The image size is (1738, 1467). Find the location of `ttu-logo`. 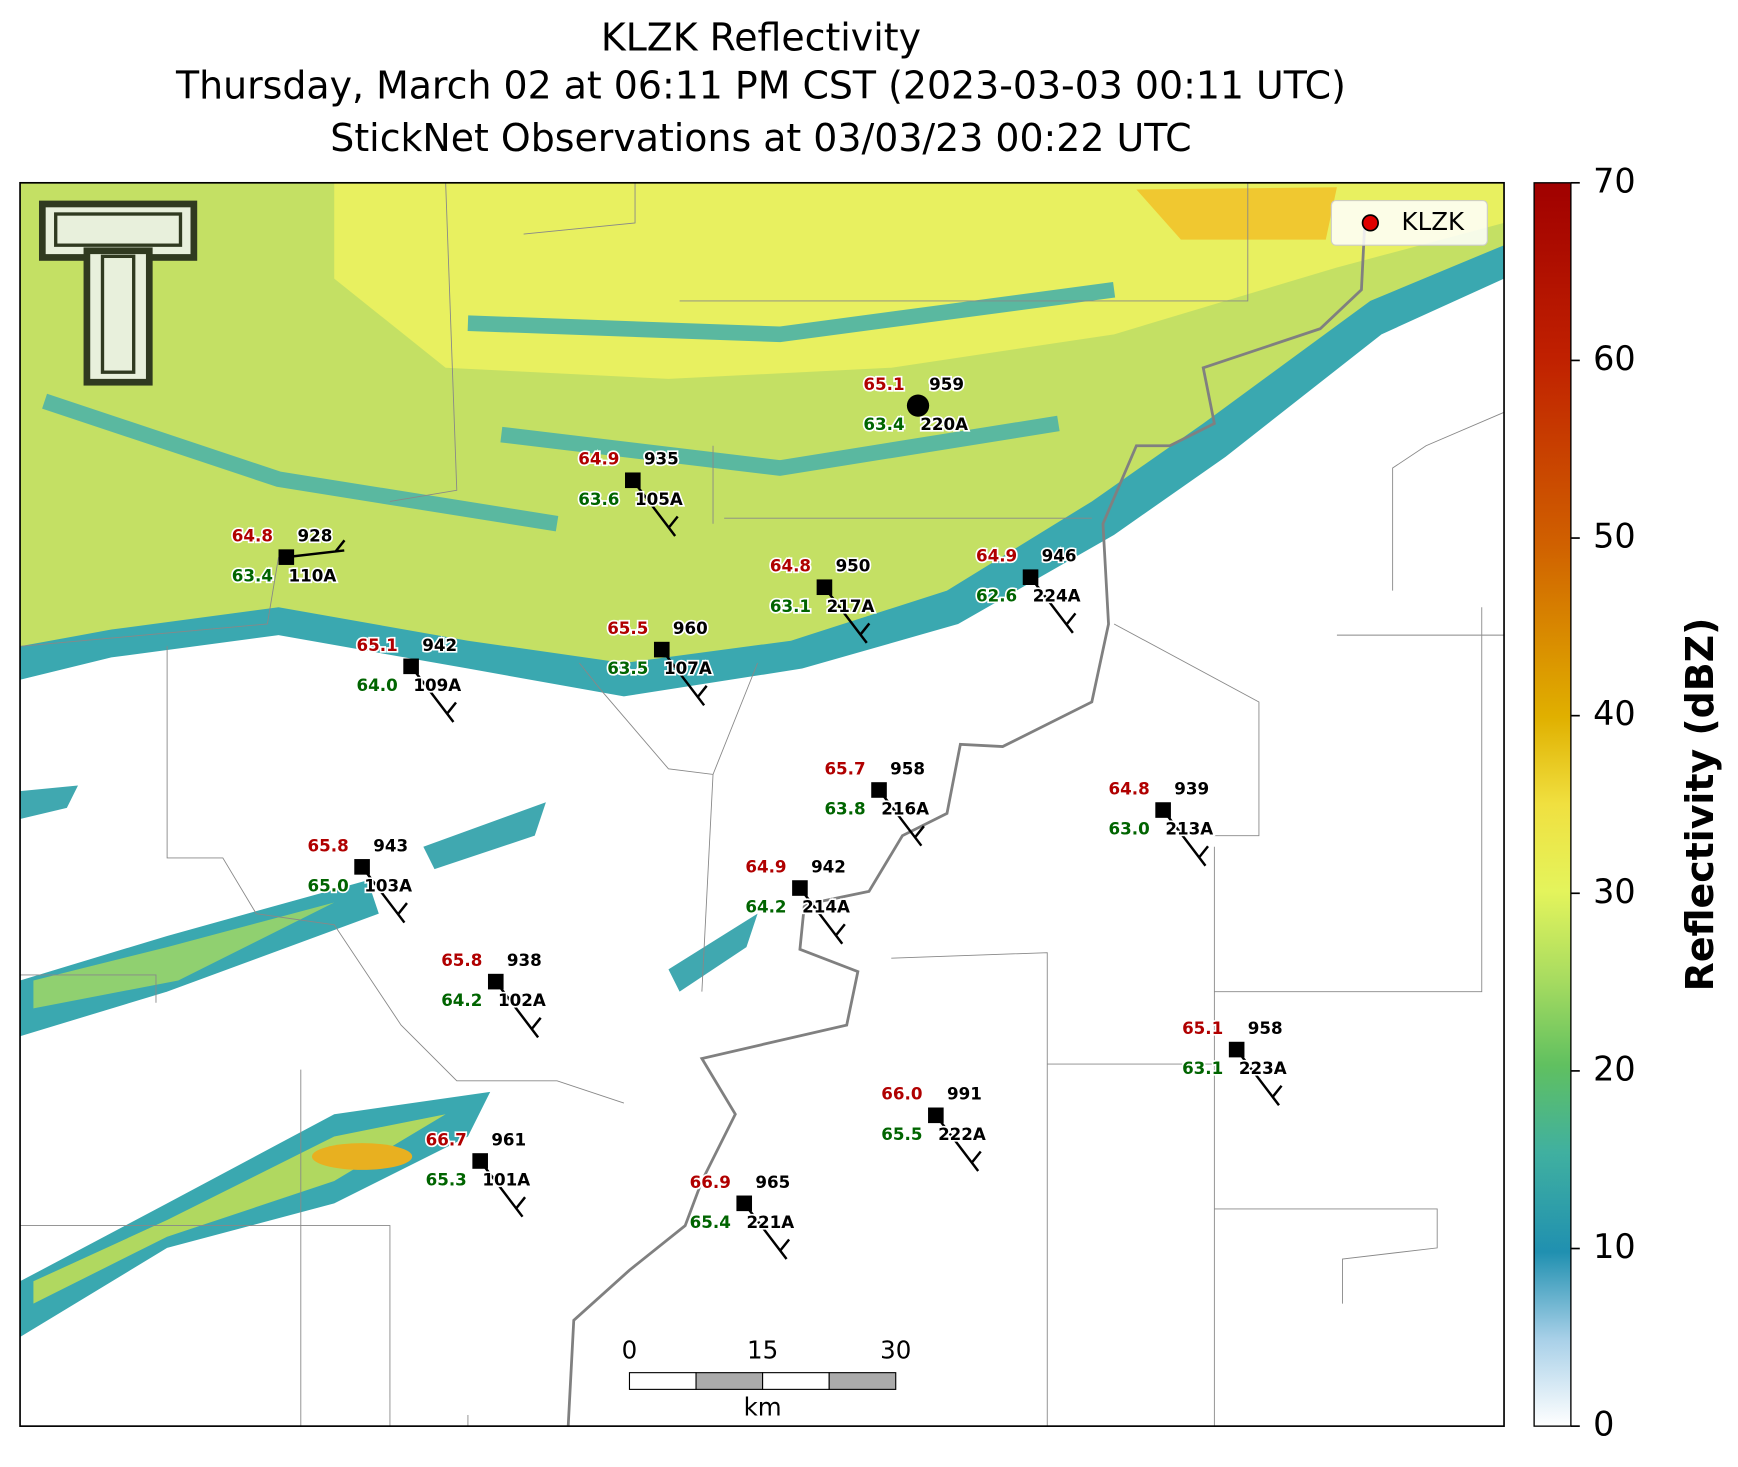

ttu-logo is located at coordinates (118, 293).